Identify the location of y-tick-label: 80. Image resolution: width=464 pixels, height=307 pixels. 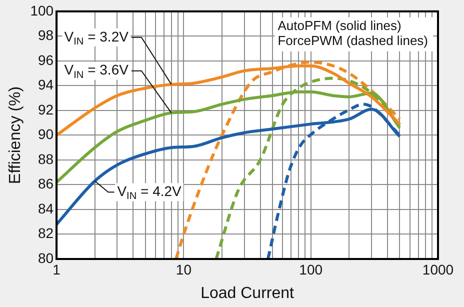
(46, 258).